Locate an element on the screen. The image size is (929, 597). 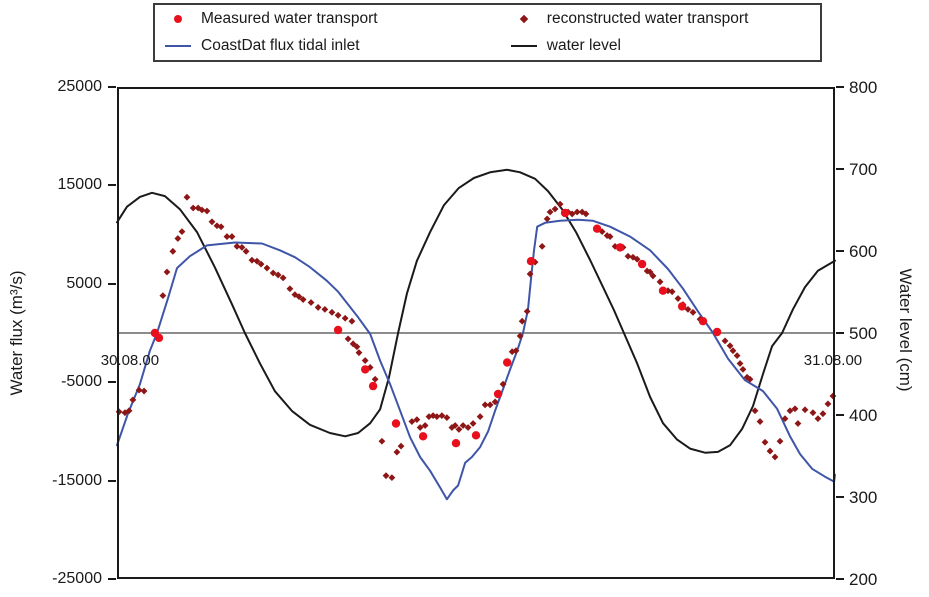
right-axis-tick-label: 500 is located at coordinates (863, 333).